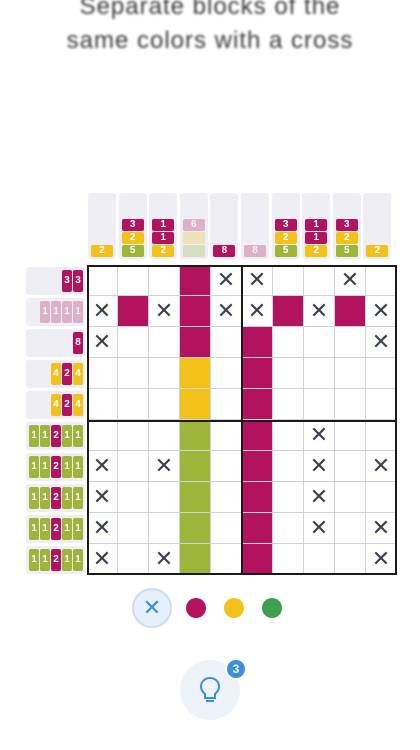 The width and height of the screenshot is (420, 750). Describe the element at coordinates (234, 608) in the screenshot. I see `yellow-color-button` at that location.